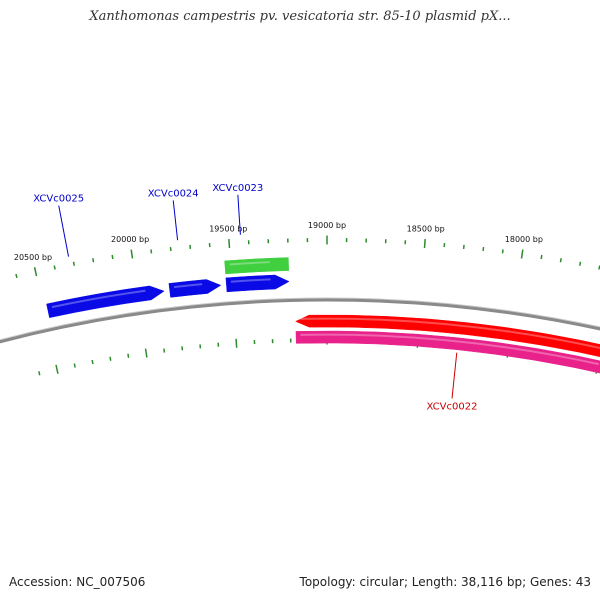  What do you see at coordinates (447, 353) in the screenshot?
I see `gene-xcvc0022` at bounding box center [447, 353].